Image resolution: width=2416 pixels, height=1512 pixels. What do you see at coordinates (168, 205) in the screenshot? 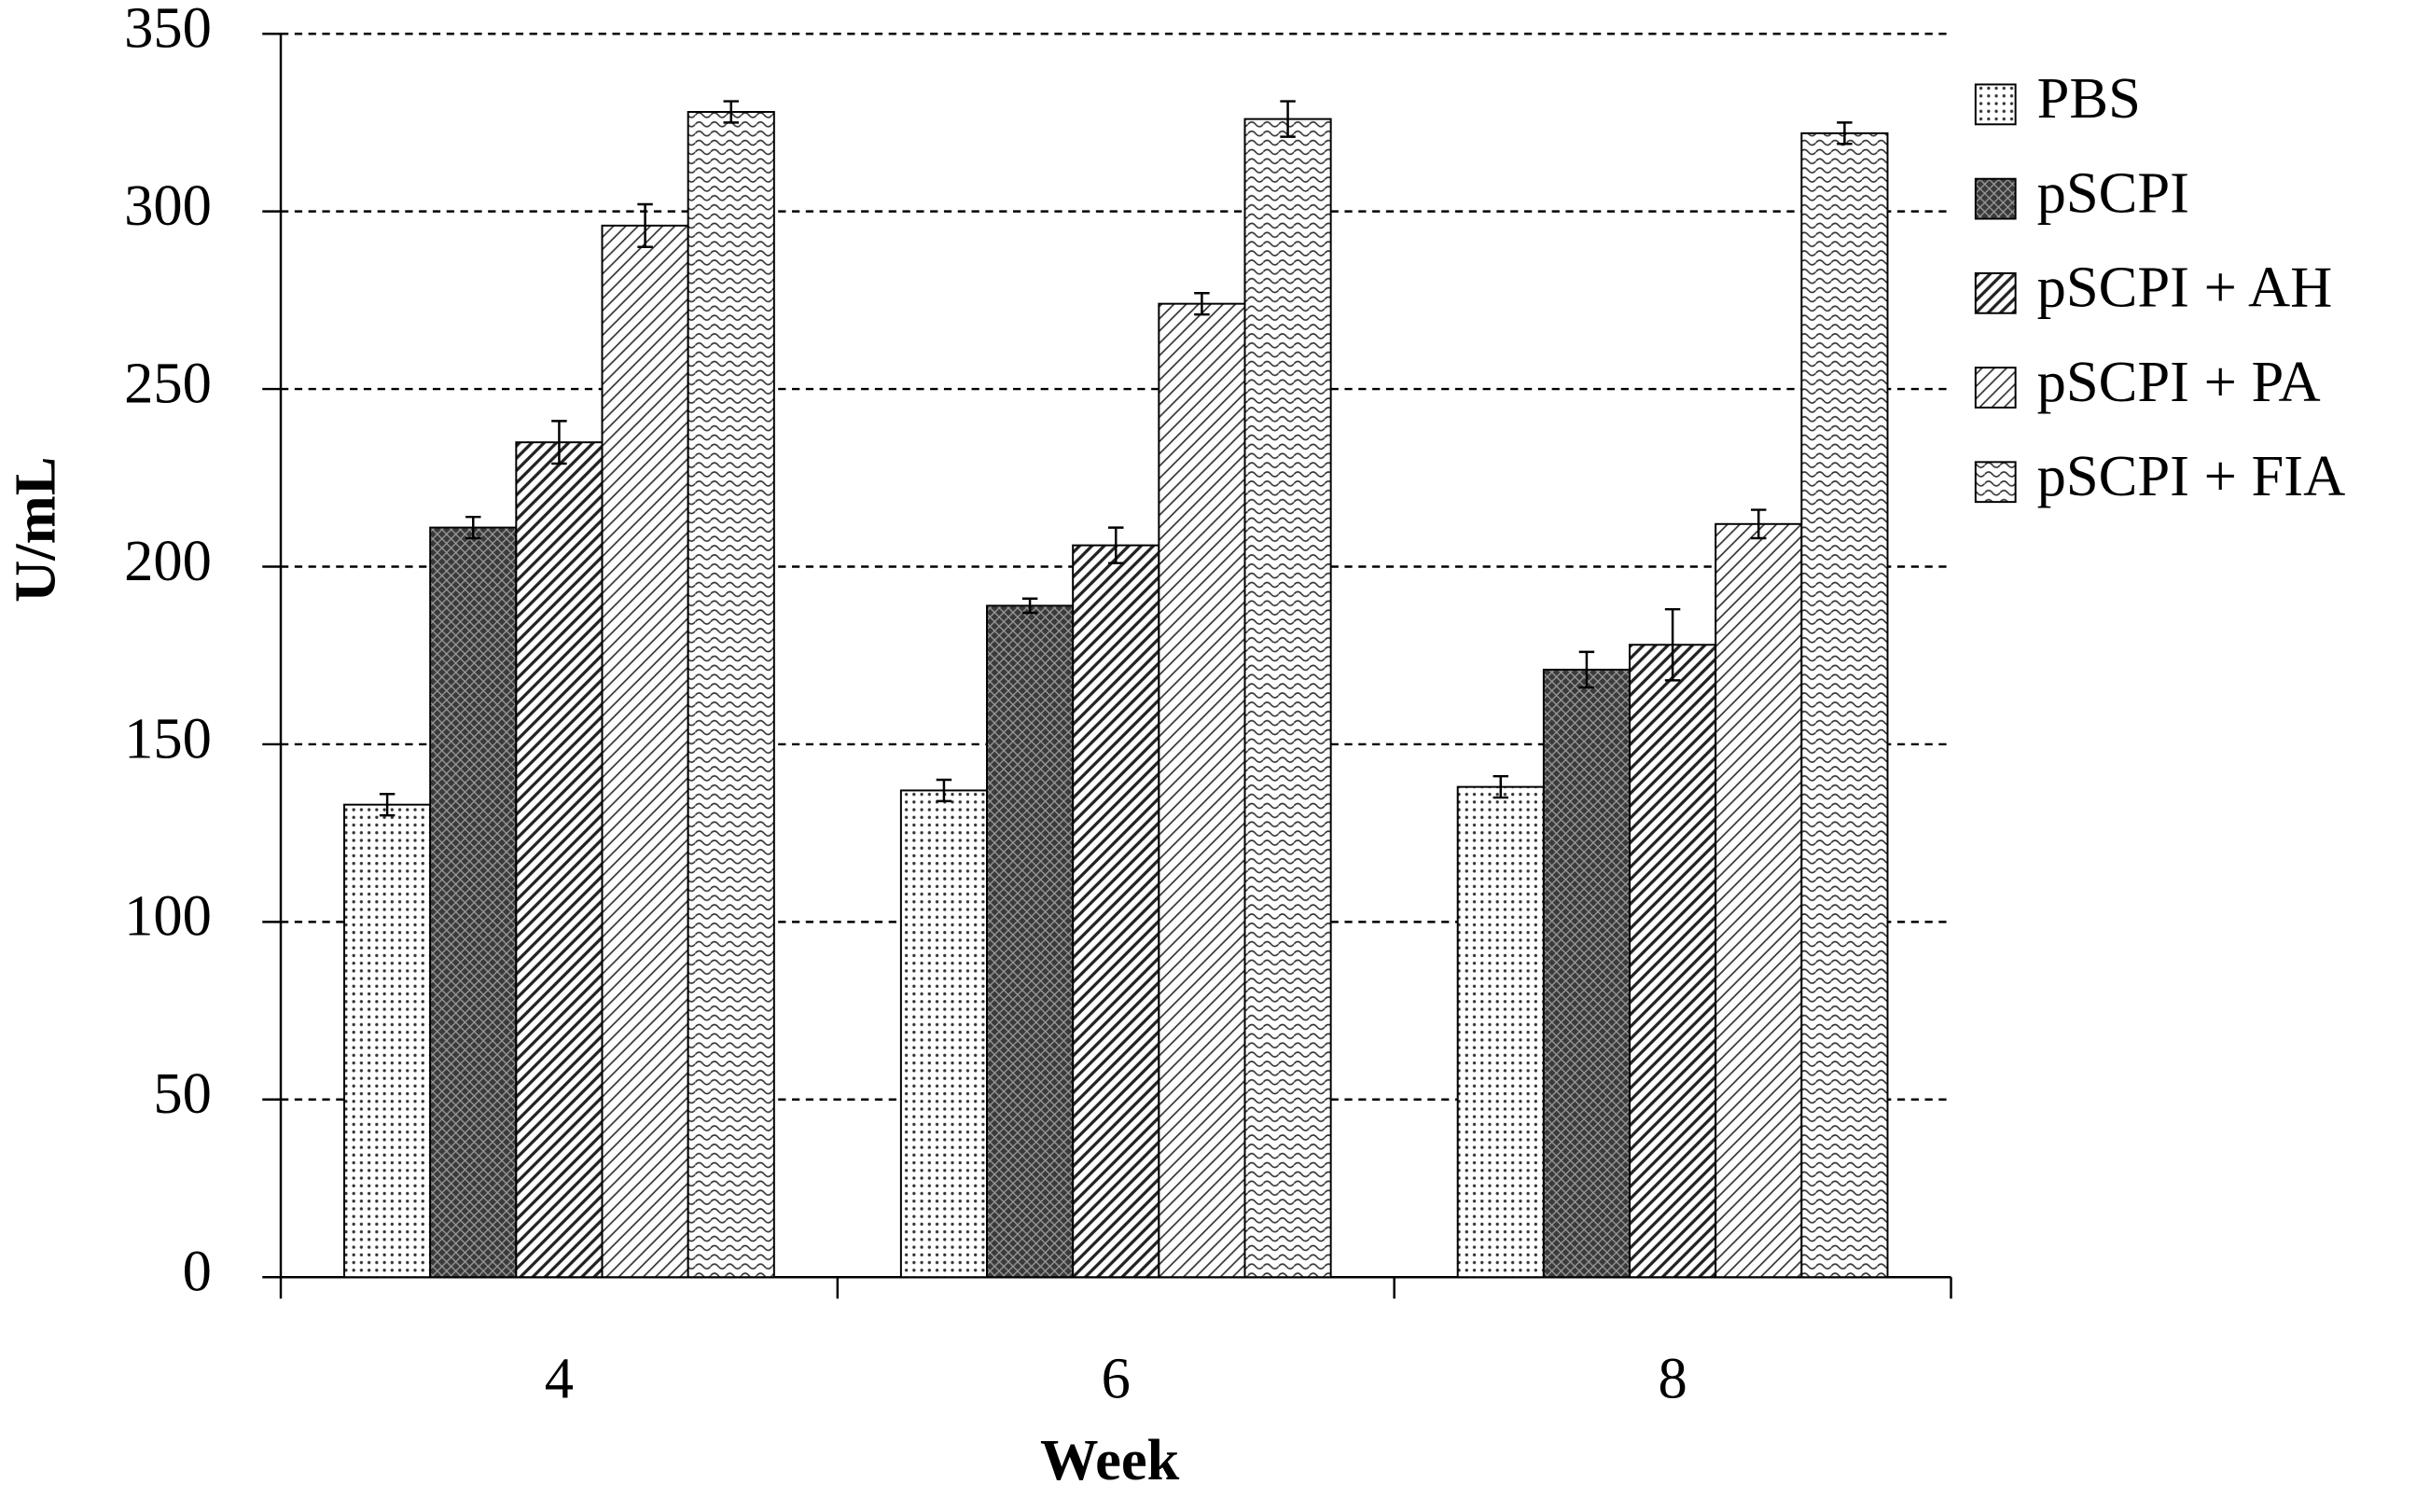
I see `y-tick-label: 300` at bounding box center [168, 205].